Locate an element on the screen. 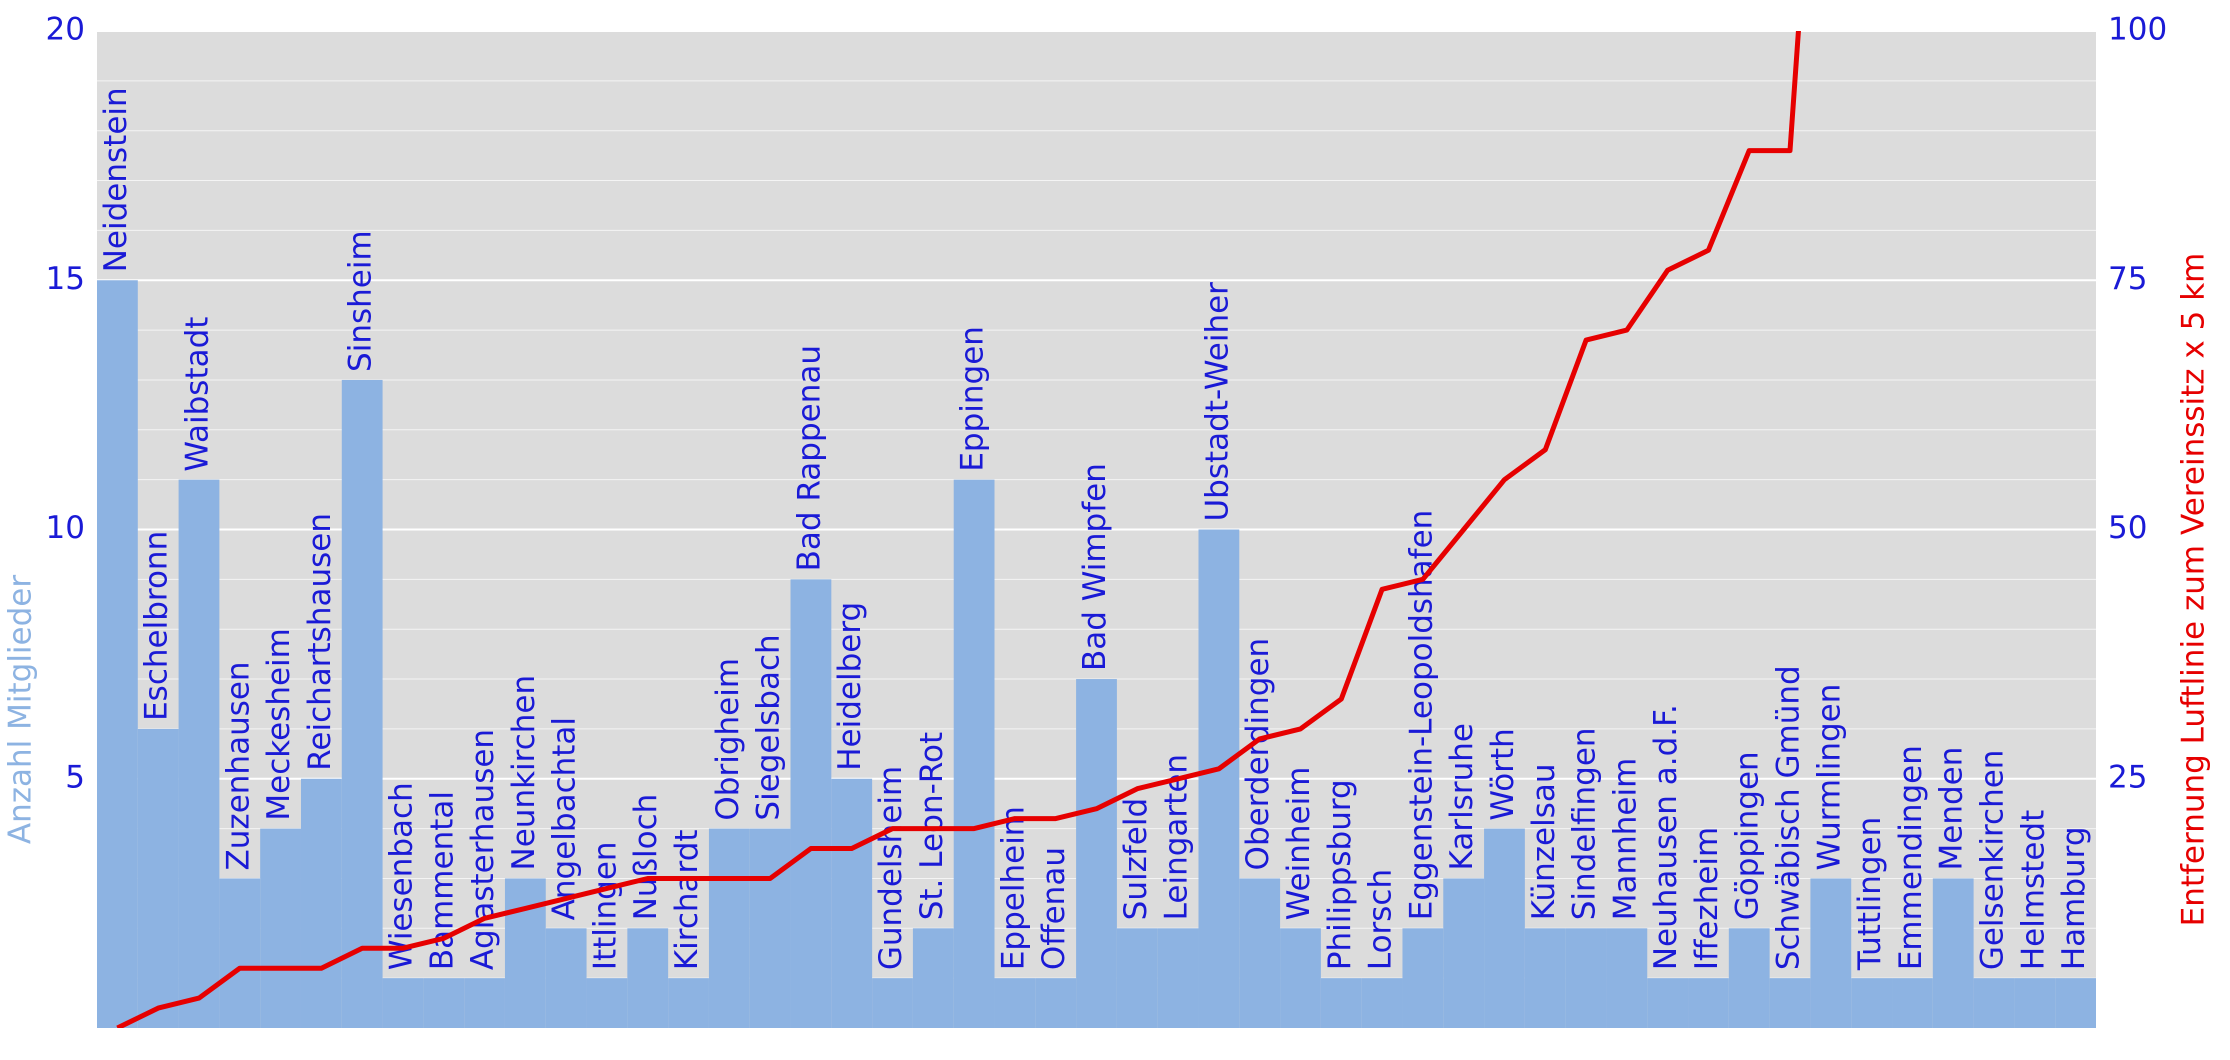 This screenshot has height=1060, width=2230. category-label: Bad Rappenau is located at coordinates (809, 458).